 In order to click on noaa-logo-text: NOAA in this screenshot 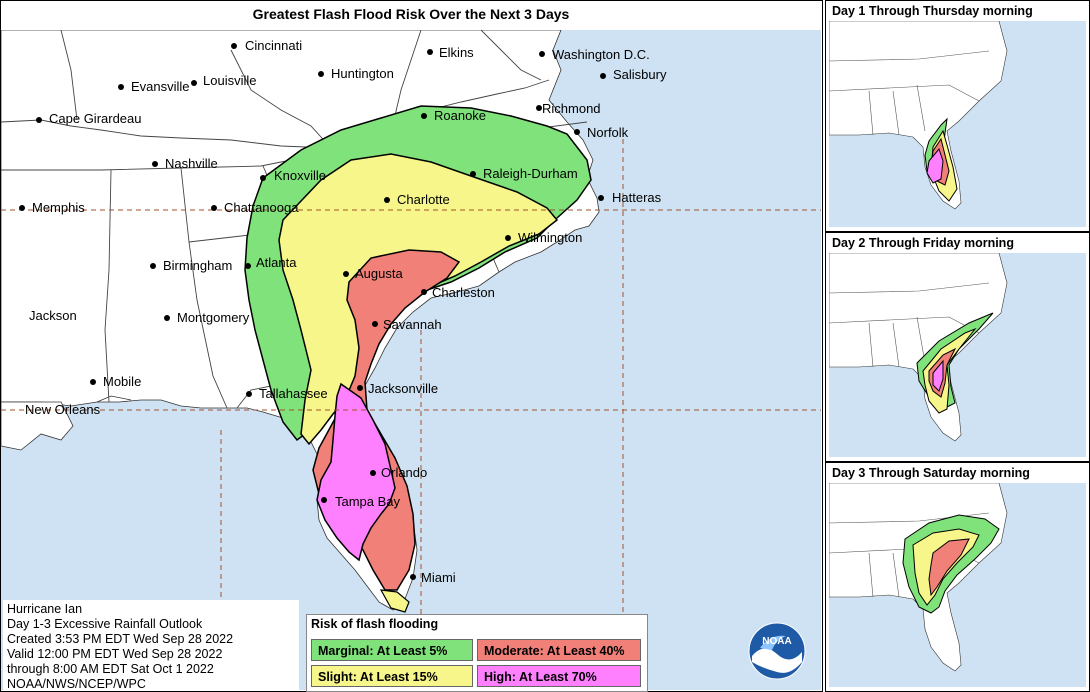, I will do `click(776, 641)`.